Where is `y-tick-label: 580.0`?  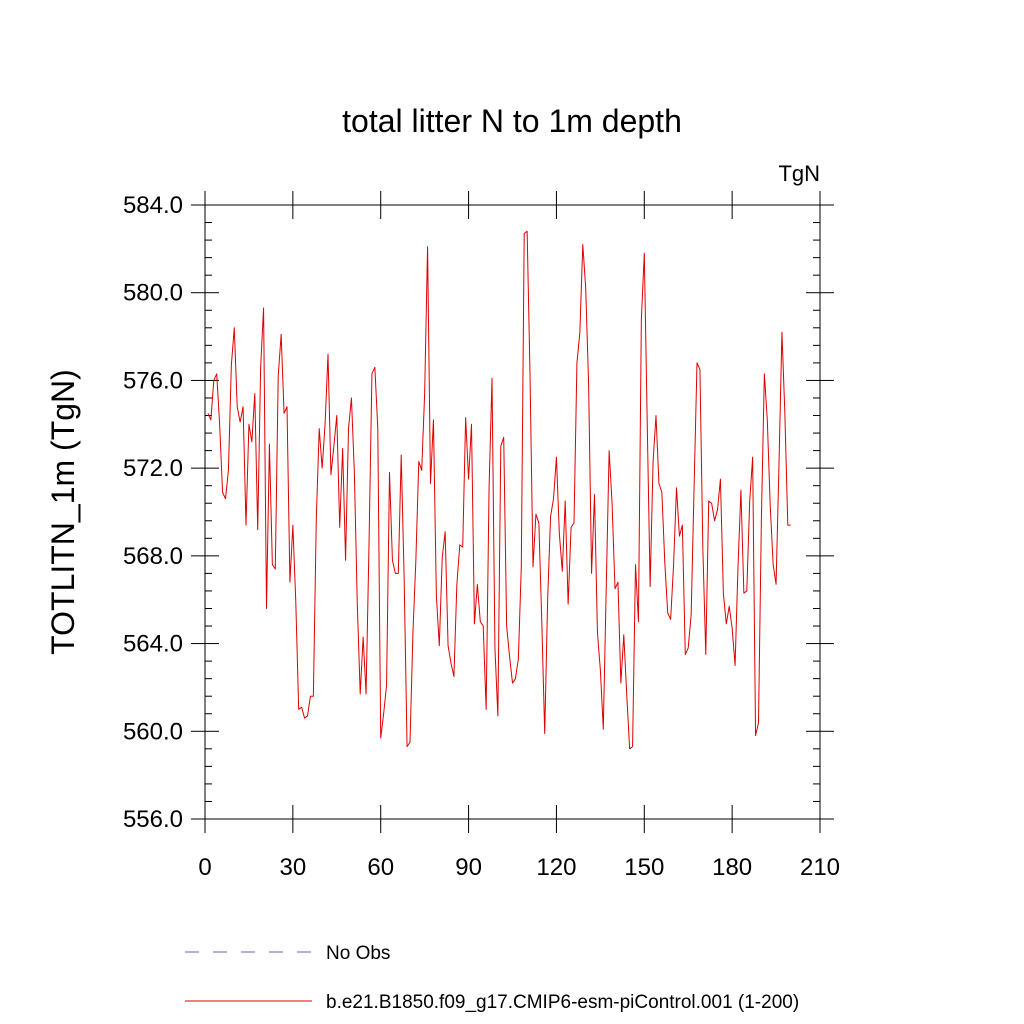 y-tick-label: 580.0 is located at coordinates (153, 293).